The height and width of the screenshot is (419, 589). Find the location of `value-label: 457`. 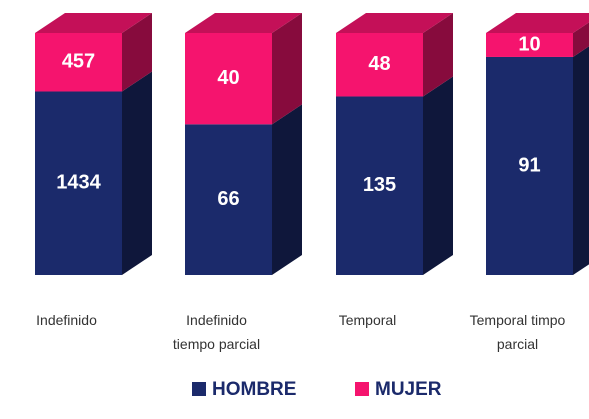

value-label: 457 is located at coordinates (78, 62).